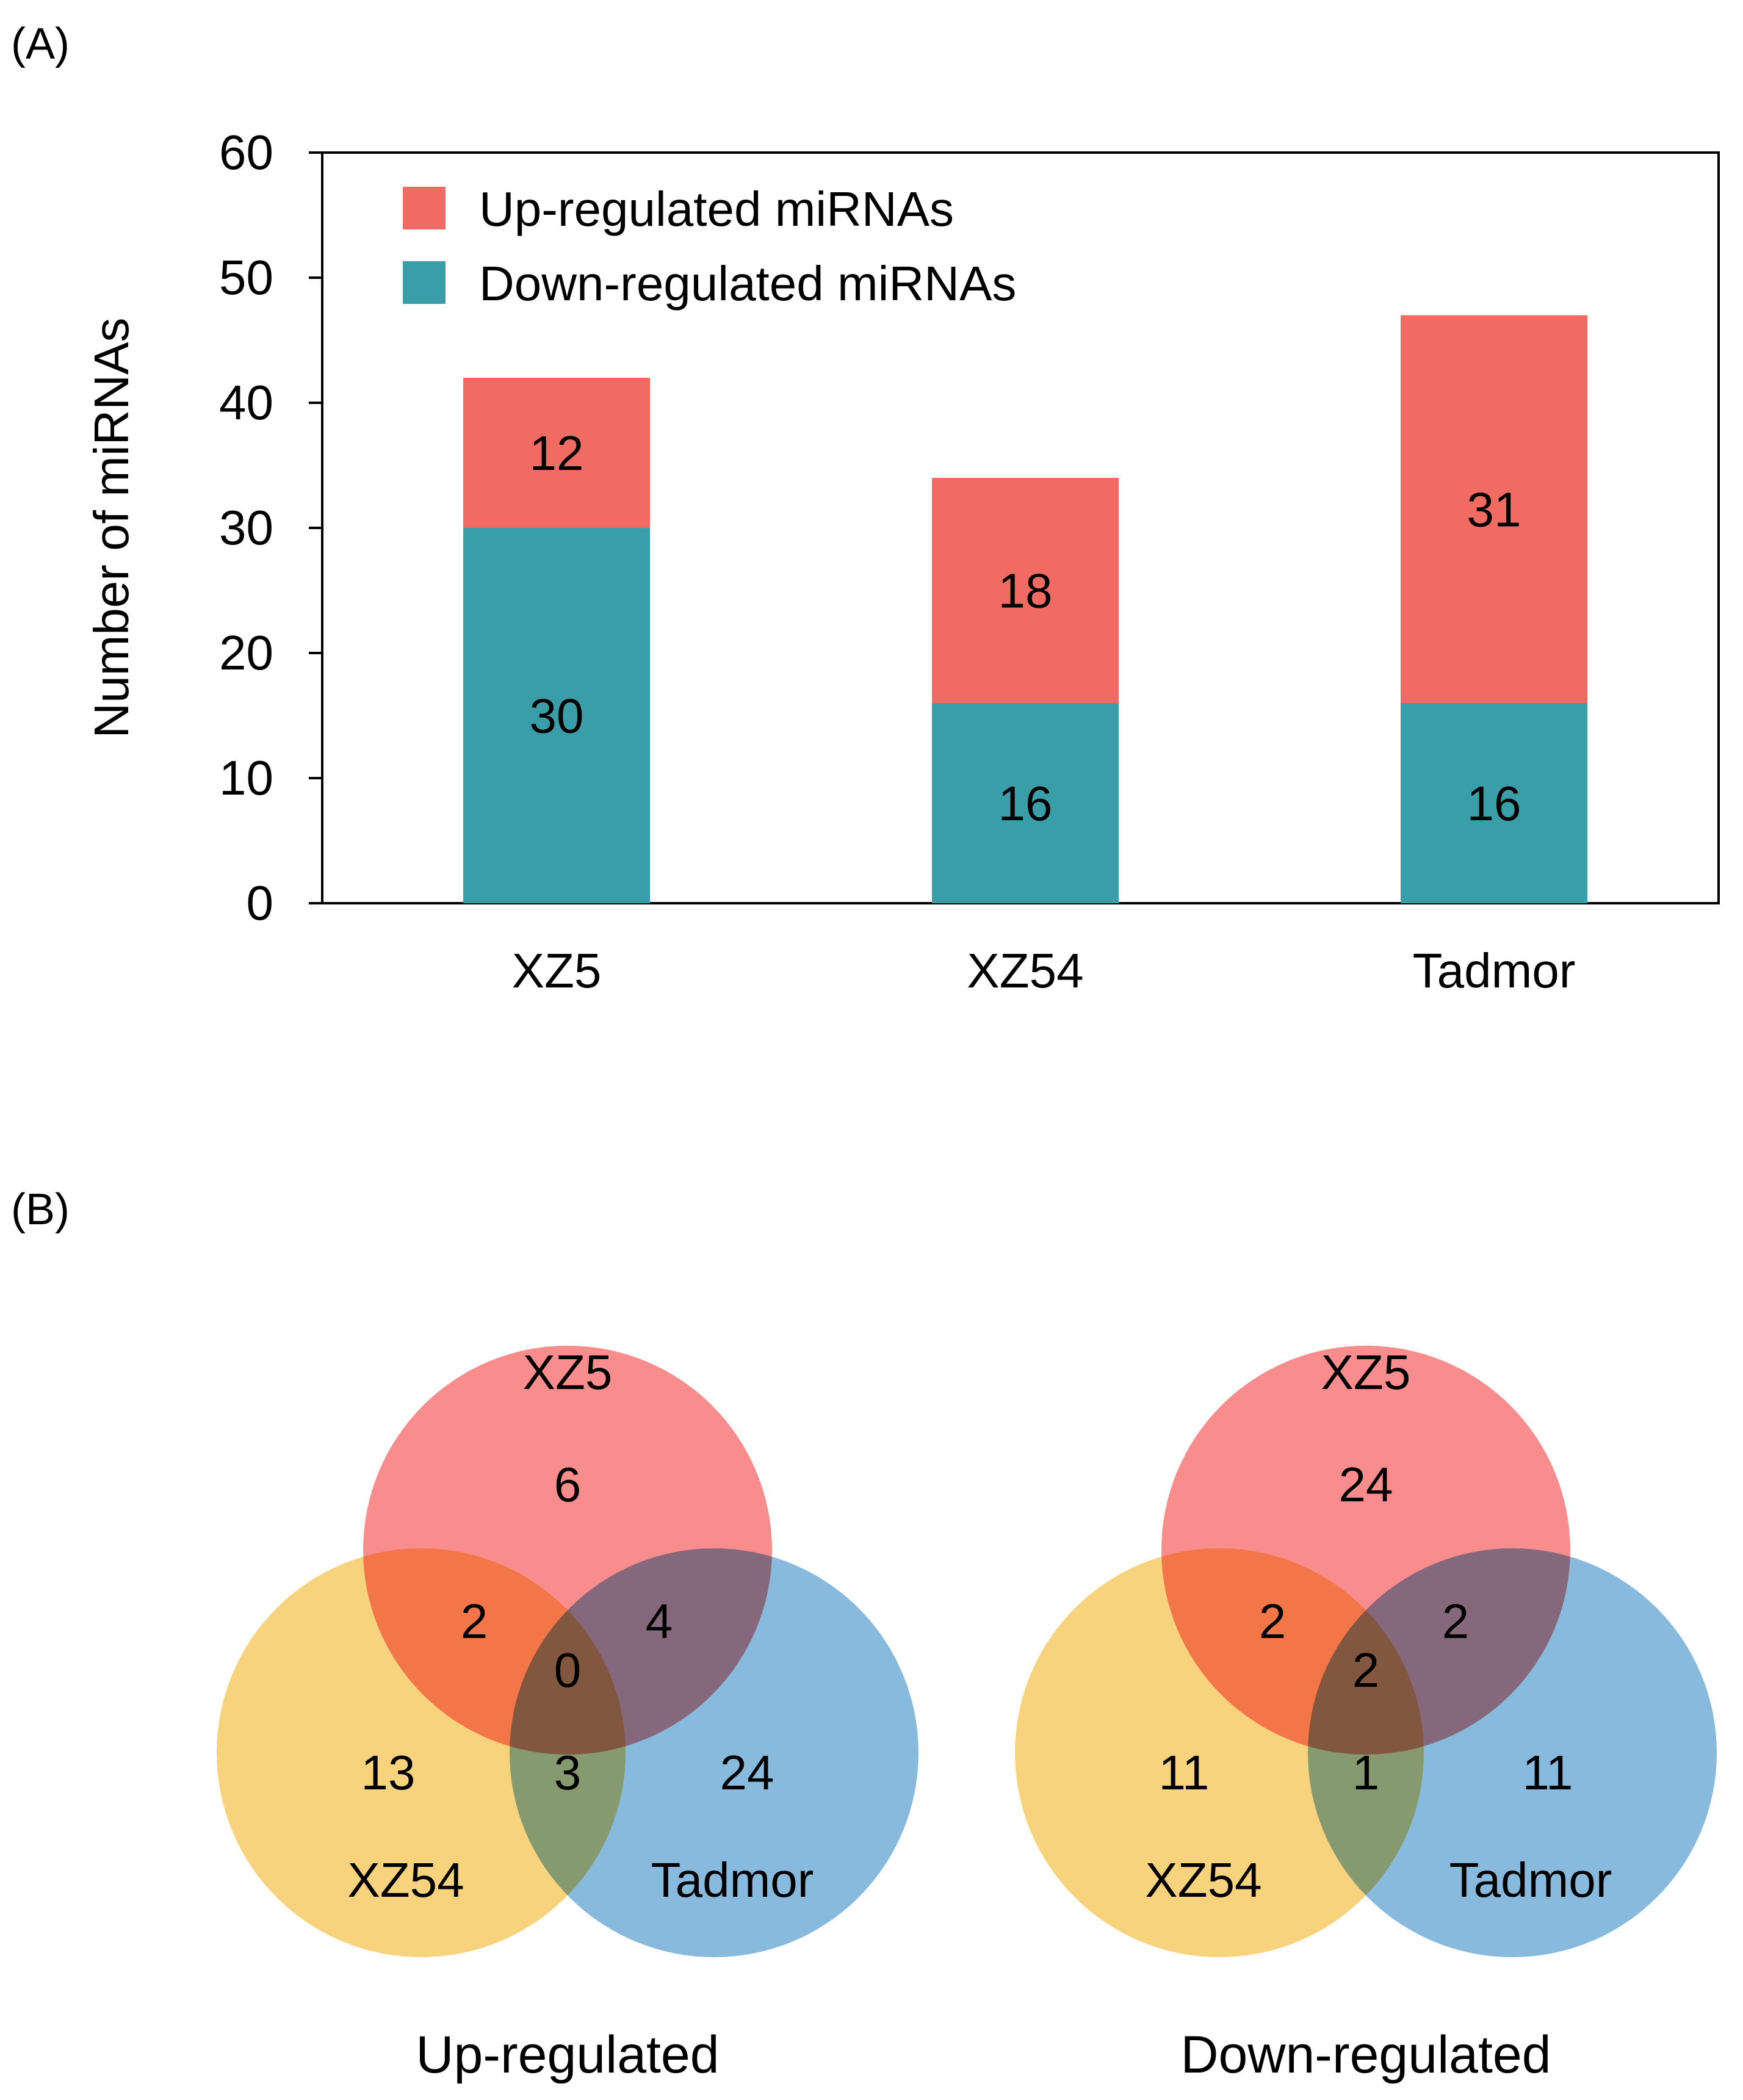  Describe the element at coordinates (260, 903) in the screenshot. I see `y-tick-label: 0` at that location.